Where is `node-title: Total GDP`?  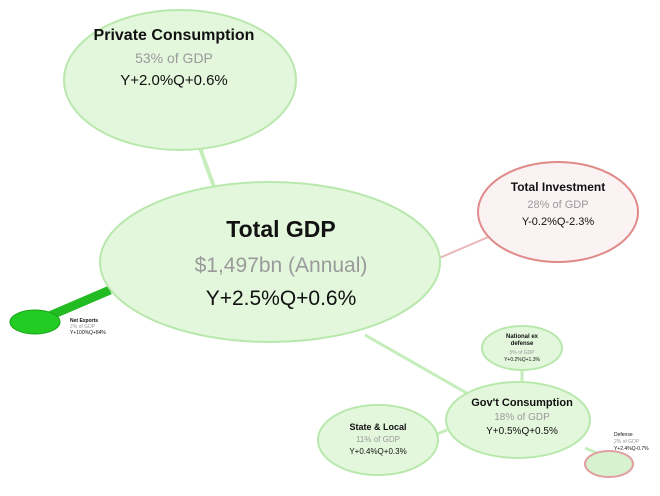 node-title: Total GDP is located at coordinates (280, 229).